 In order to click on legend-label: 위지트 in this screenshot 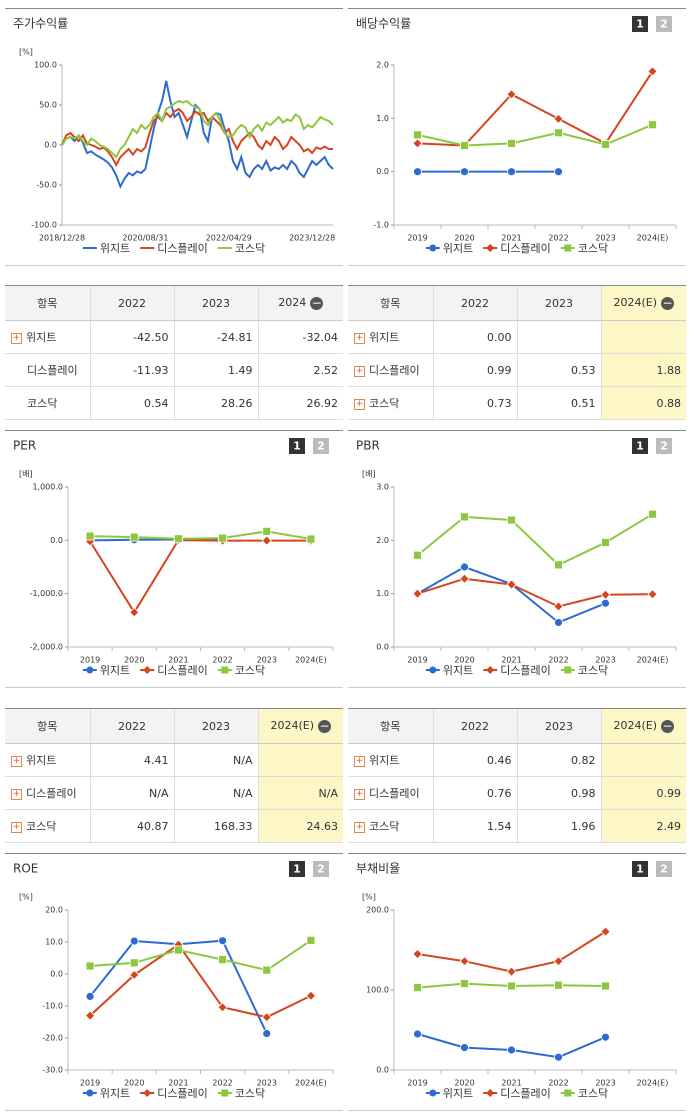, I will do `click(115, 1093)`.